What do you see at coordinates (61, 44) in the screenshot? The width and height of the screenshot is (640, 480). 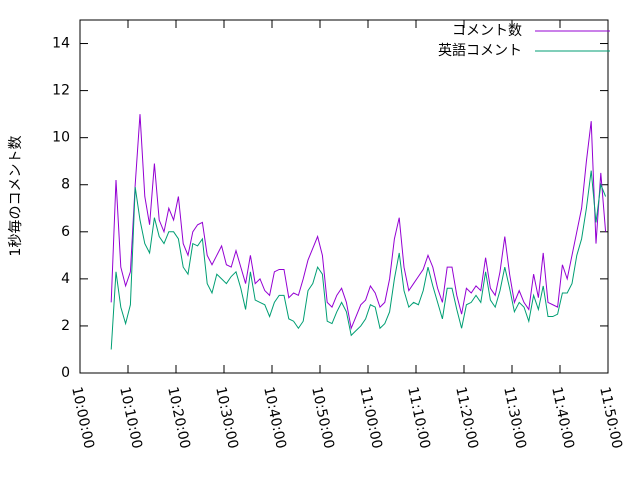 I see `y-tick-label: 14` at bounding box center [61, 44].